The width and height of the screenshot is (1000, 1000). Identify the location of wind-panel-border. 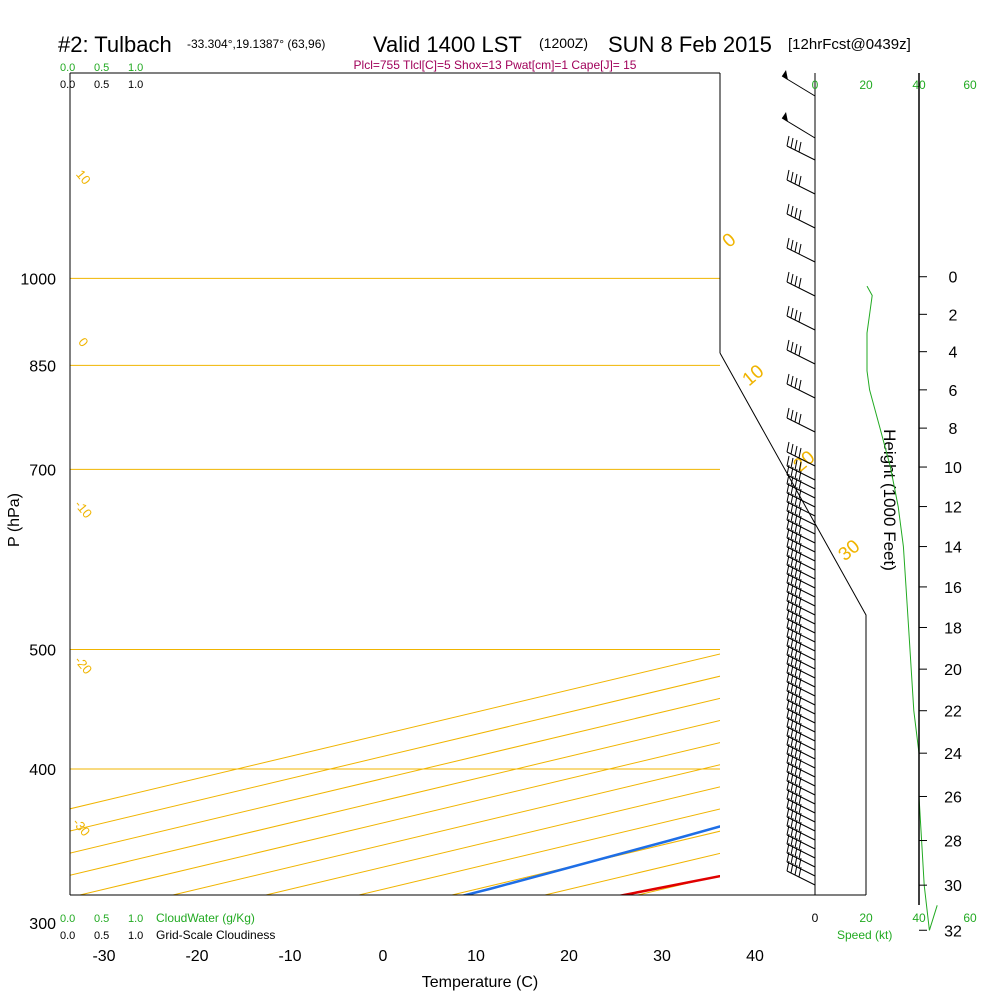
(793, 623).